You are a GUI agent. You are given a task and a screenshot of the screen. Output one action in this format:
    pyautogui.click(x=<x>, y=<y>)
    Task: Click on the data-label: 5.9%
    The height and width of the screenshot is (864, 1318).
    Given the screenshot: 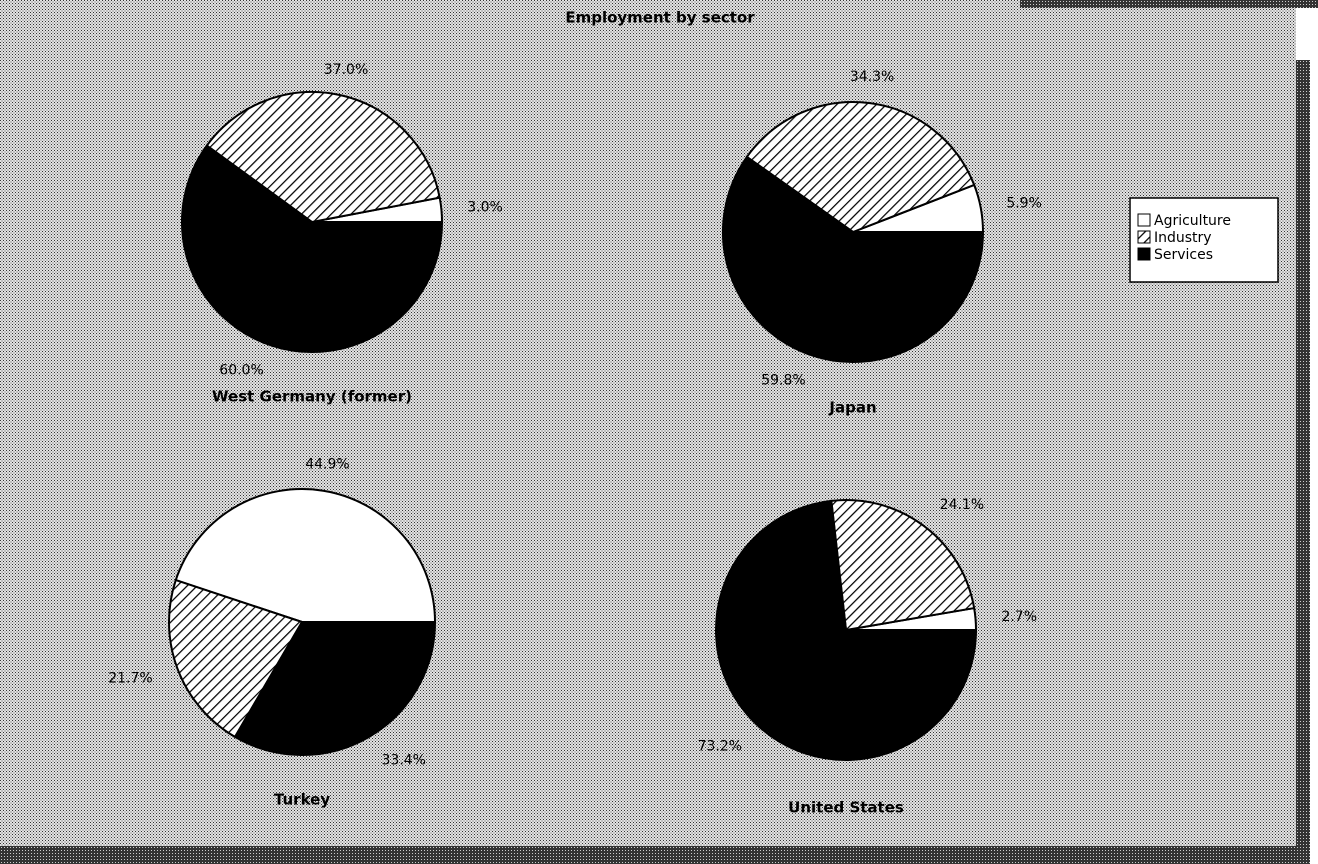 What is the action you would take?
    pyautogui.click(x=1024, y=203)
    